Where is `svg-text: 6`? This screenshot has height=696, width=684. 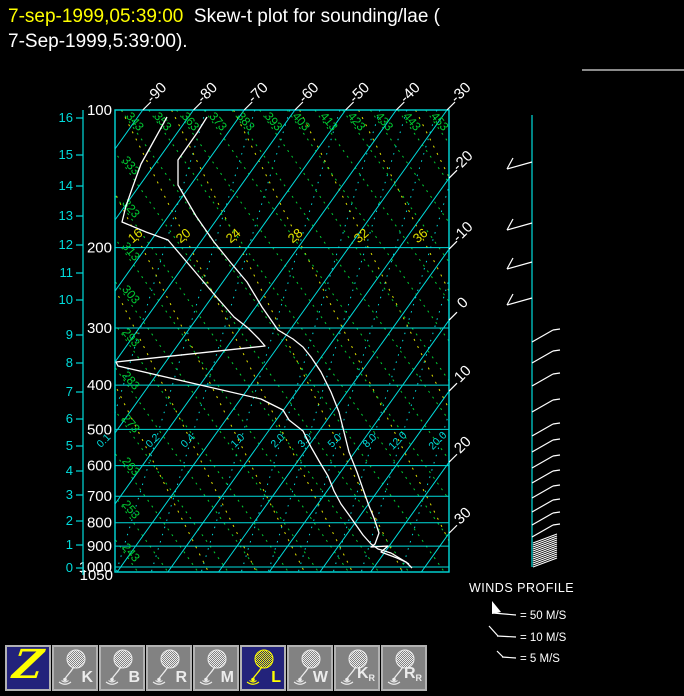 svg-text: 6 is located at coordinates (69, 418).